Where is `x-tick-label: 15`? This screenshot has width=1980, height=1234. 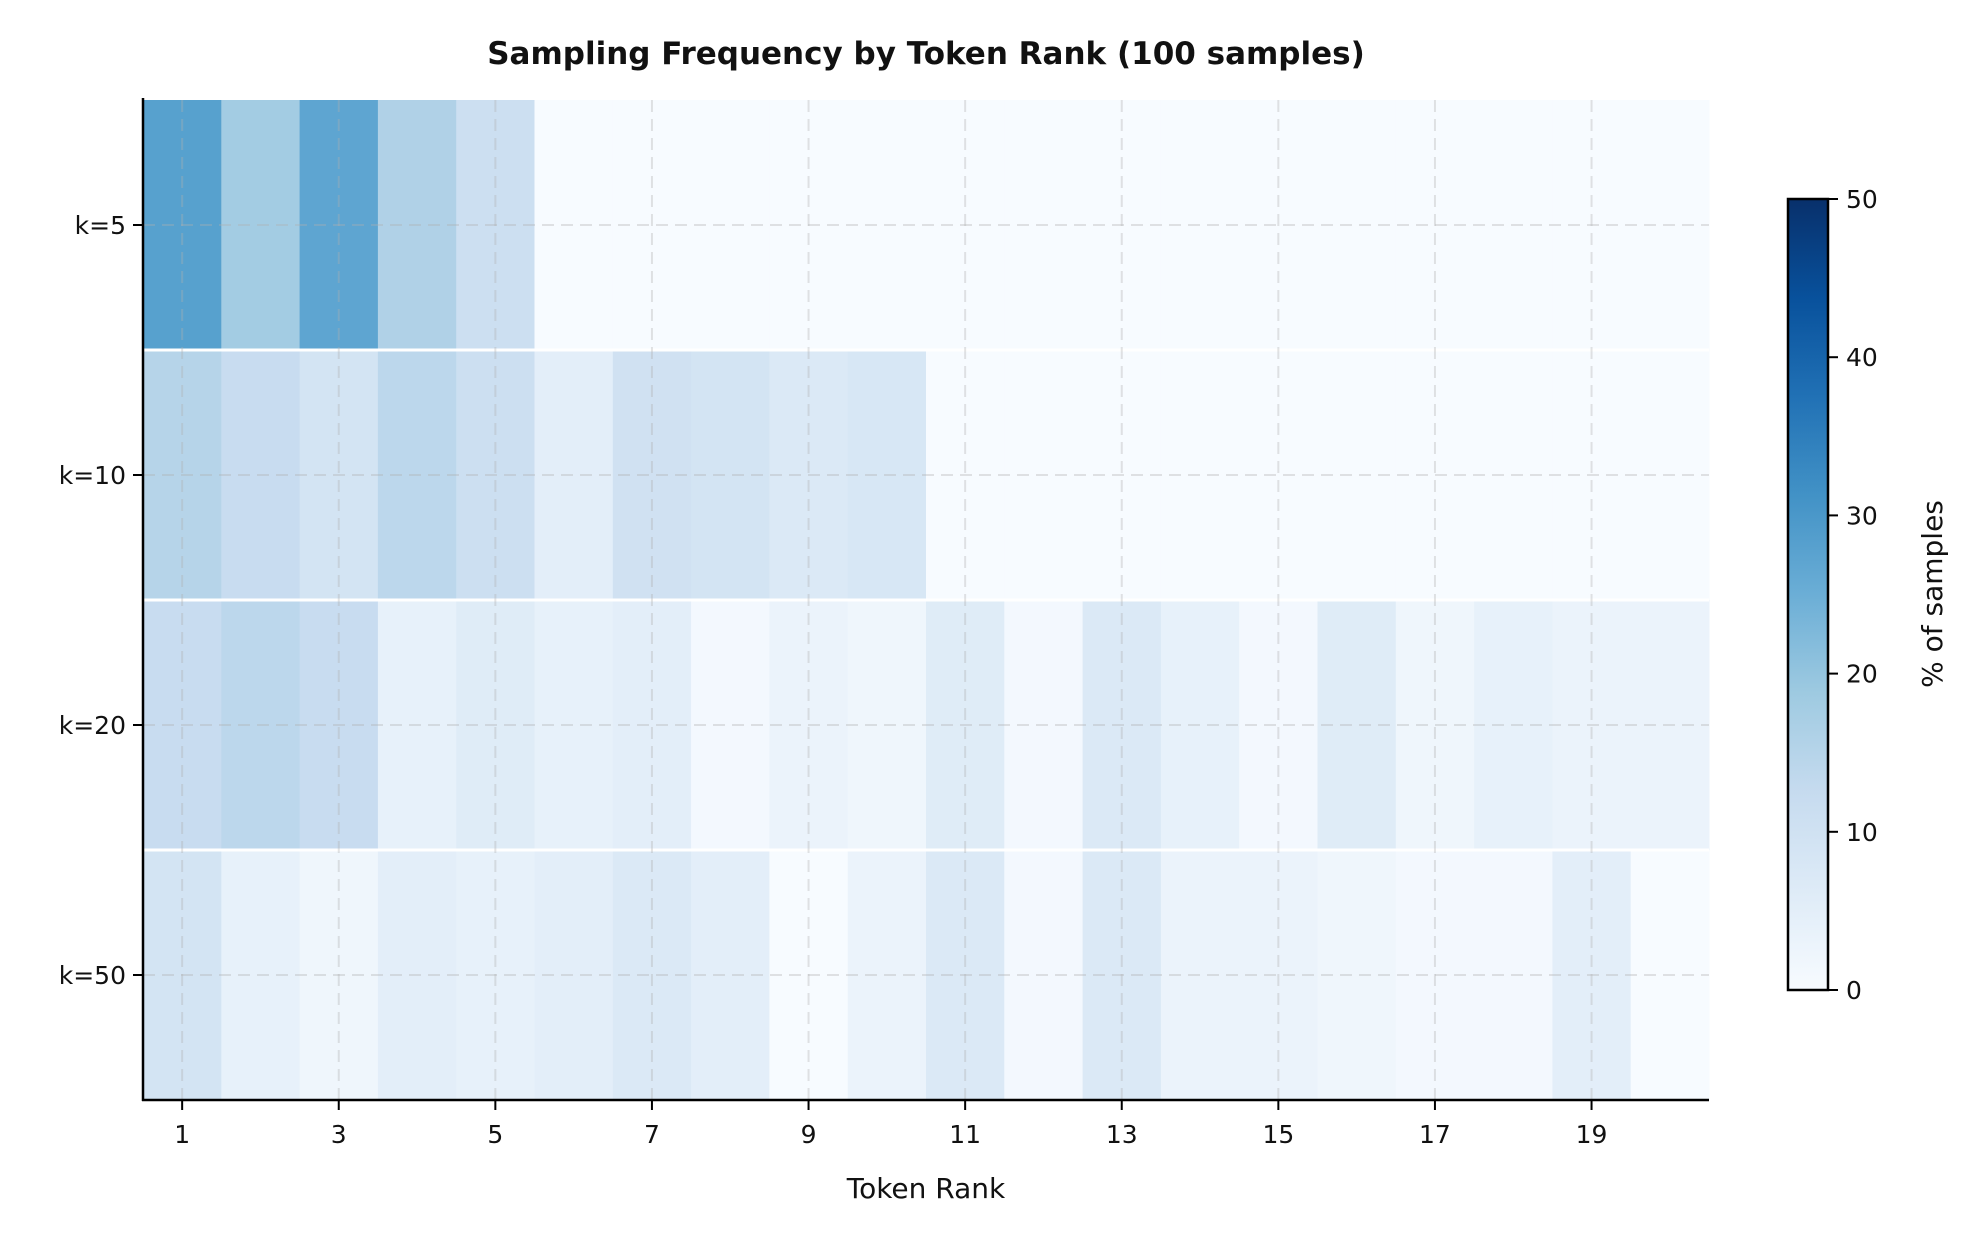 x-tick-label: 15 is located at coordinates (1278, 1134).